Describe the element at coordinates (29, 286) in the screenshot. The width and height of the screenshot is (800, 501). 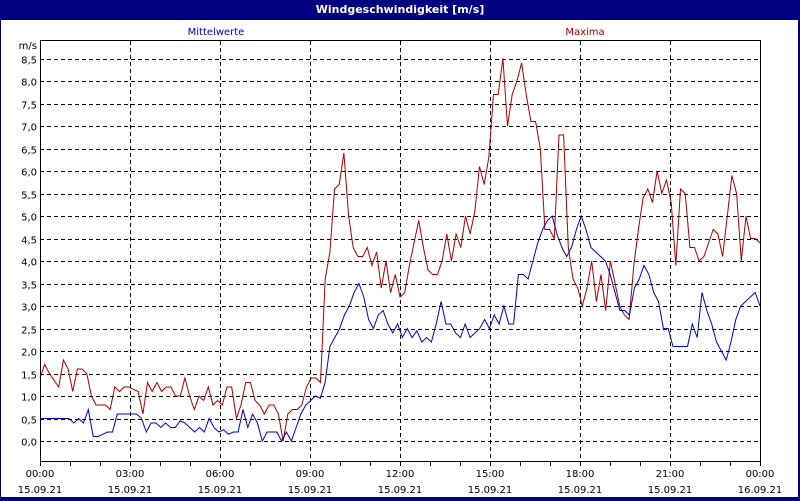
I see `y-tick-label: 3,5` at that location.